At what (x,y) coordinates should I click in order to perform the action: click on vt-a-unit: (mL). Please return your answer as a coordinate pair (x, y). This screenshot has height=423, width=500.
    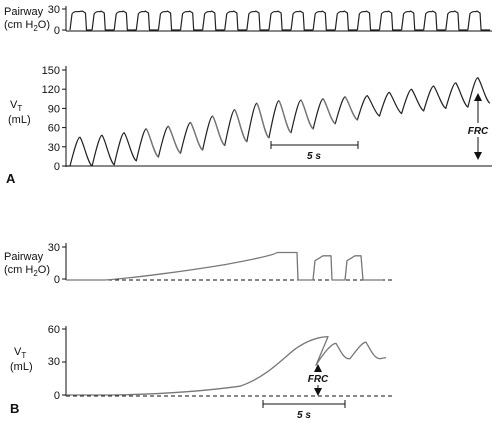
    Looking at the image, I should click on (19, 120).